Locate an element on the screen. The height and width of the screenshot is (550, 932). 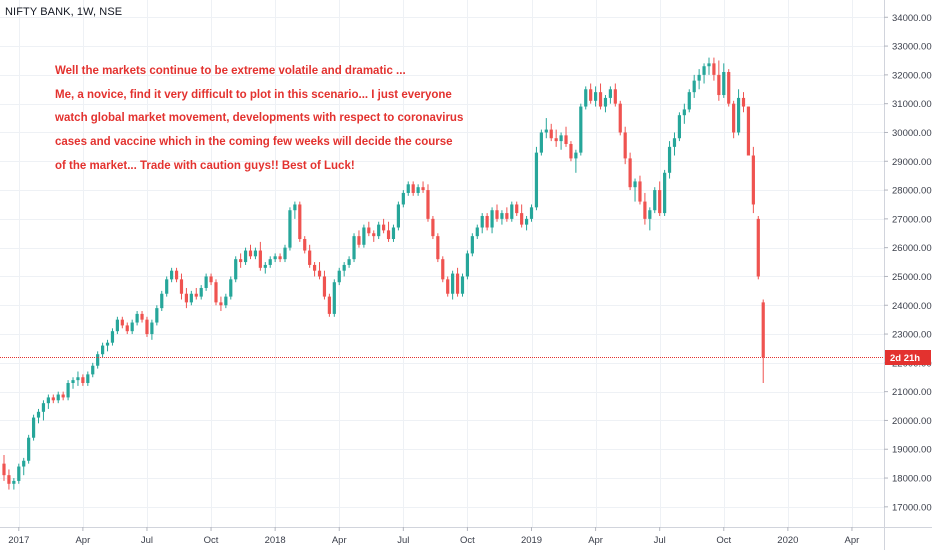
time-axis-label: 2019 is located at coordinates (531, 540).